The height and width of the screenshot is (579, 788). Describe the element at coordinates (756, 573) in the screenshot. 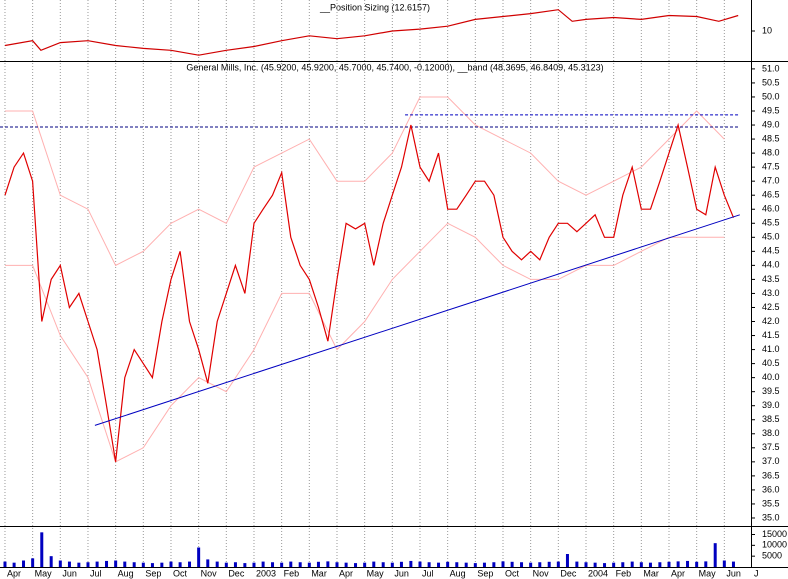

I see `x-tick-label: J` at that location.